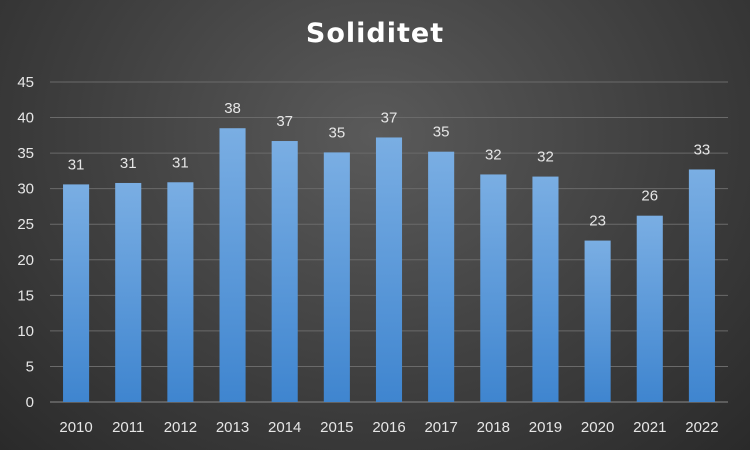 This screenshot has height=450, width=750. I want to click on x-tick-label: 2019, so click(545, 427).